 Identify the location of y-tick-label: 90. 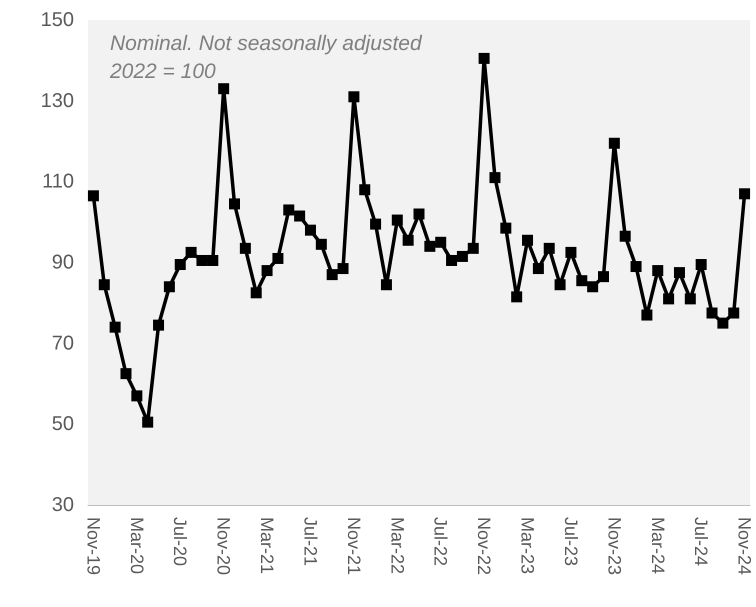
(63, 263).